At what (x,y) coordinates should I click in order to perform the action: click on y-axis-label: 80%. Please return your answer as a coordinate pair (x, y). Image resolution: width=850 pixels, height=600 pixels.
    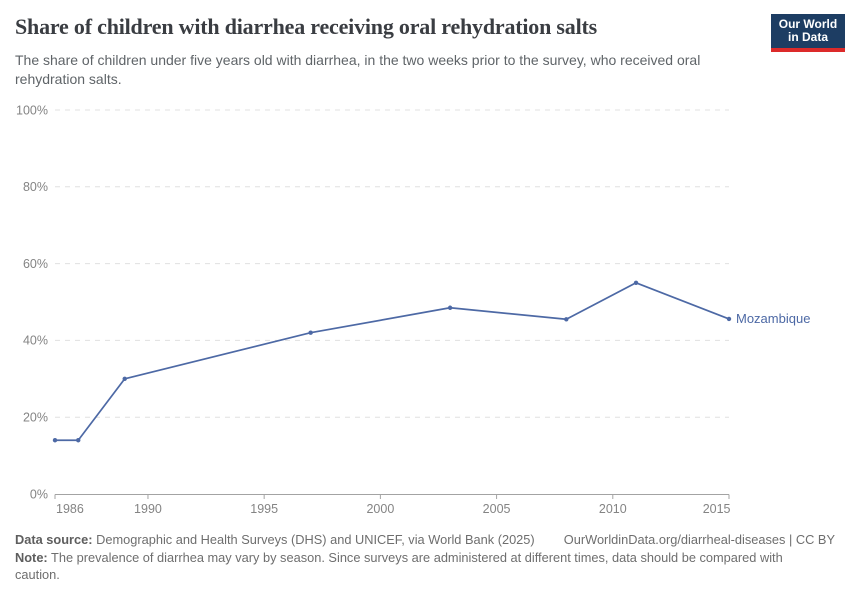
    Looking at the image, I should click on (35, 187).